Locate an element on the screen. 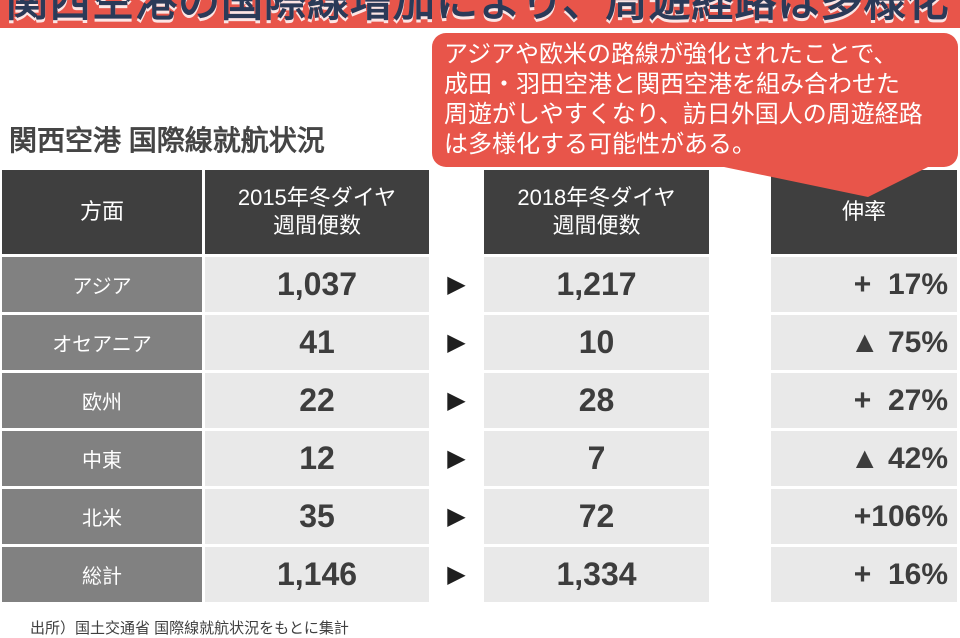  table-row-middle-east: 中東 12 ▶ 7 ▲ 42% is located at coordinates (479, 458).